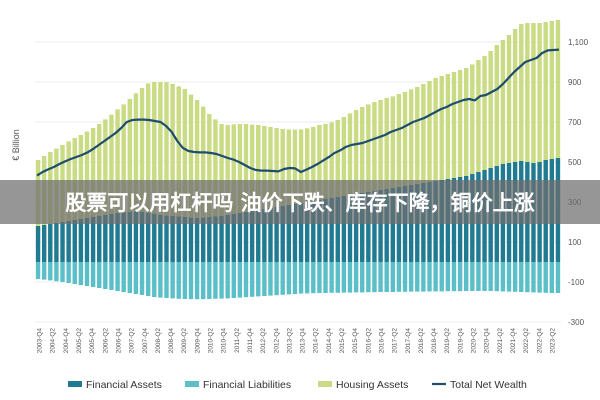 This screenshot has height=400, width=600. I want to click on x-tick-label: 2010-Q2, so click(211, 341).